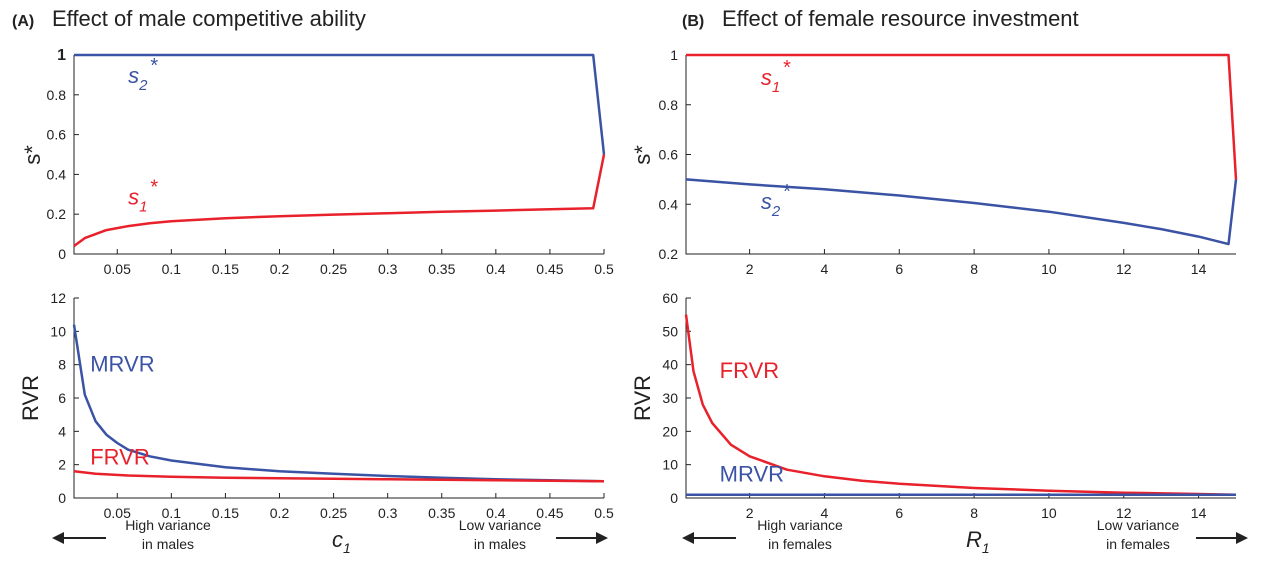  What do you see at coordinates (62, 365) in the screenshot?
I see `y-tick-label: 8` at bounding box center [62, 365].